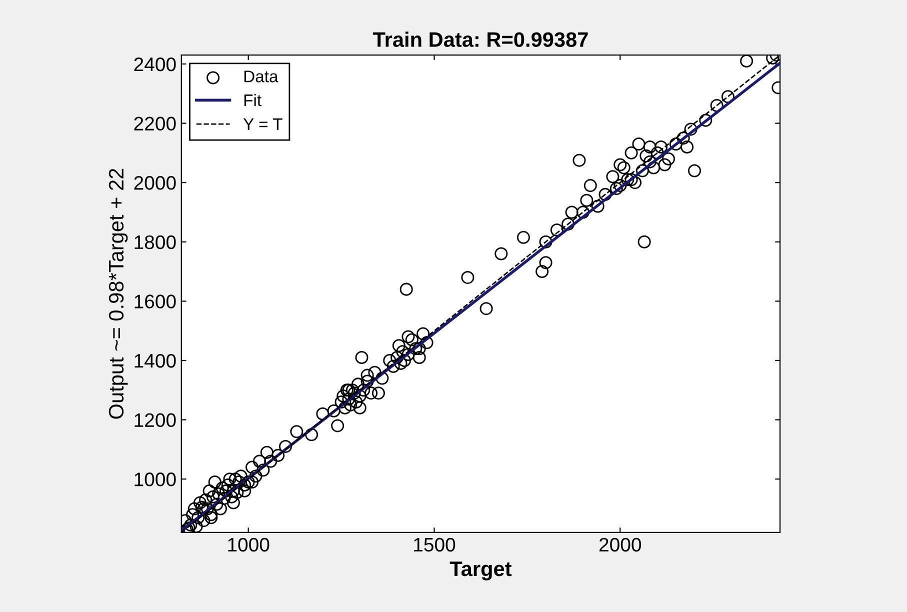 Image resolution: width=907 pixels, height=612 pixels. What do you see at coordinates (155, 242) in the screenshot?
I see `y-tick-label: 1800` at bounding box center [155, 242].